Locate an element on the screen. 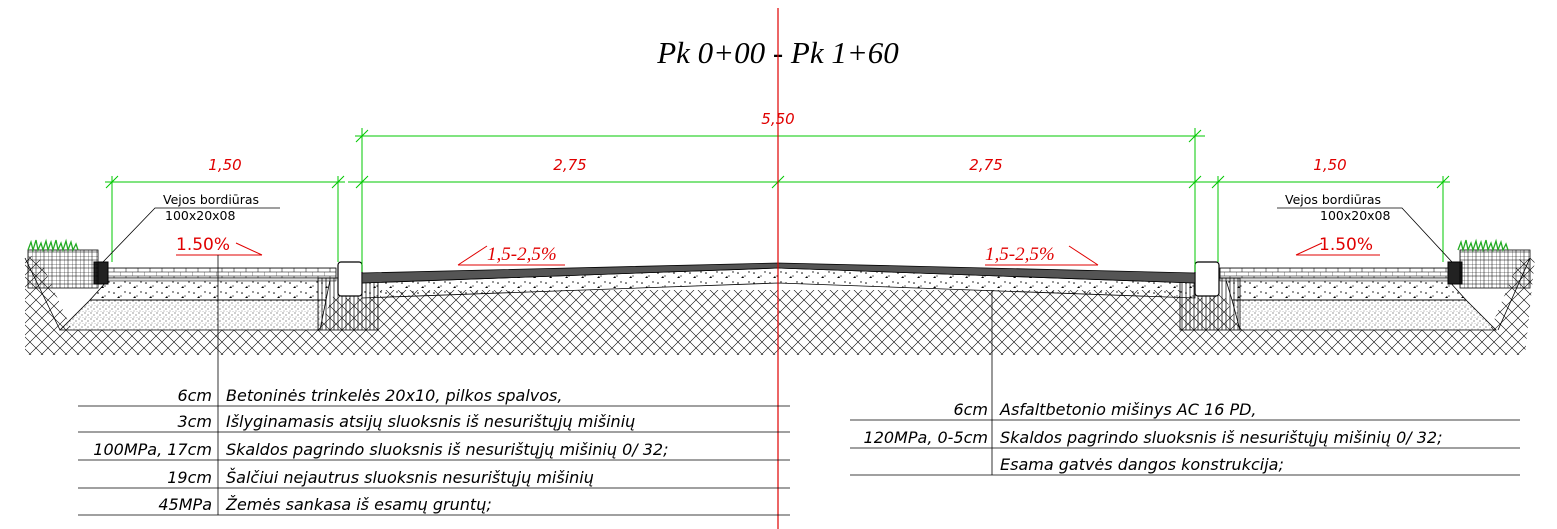  dim-lane-left: 2,75 is located at coordinates (569, 165).